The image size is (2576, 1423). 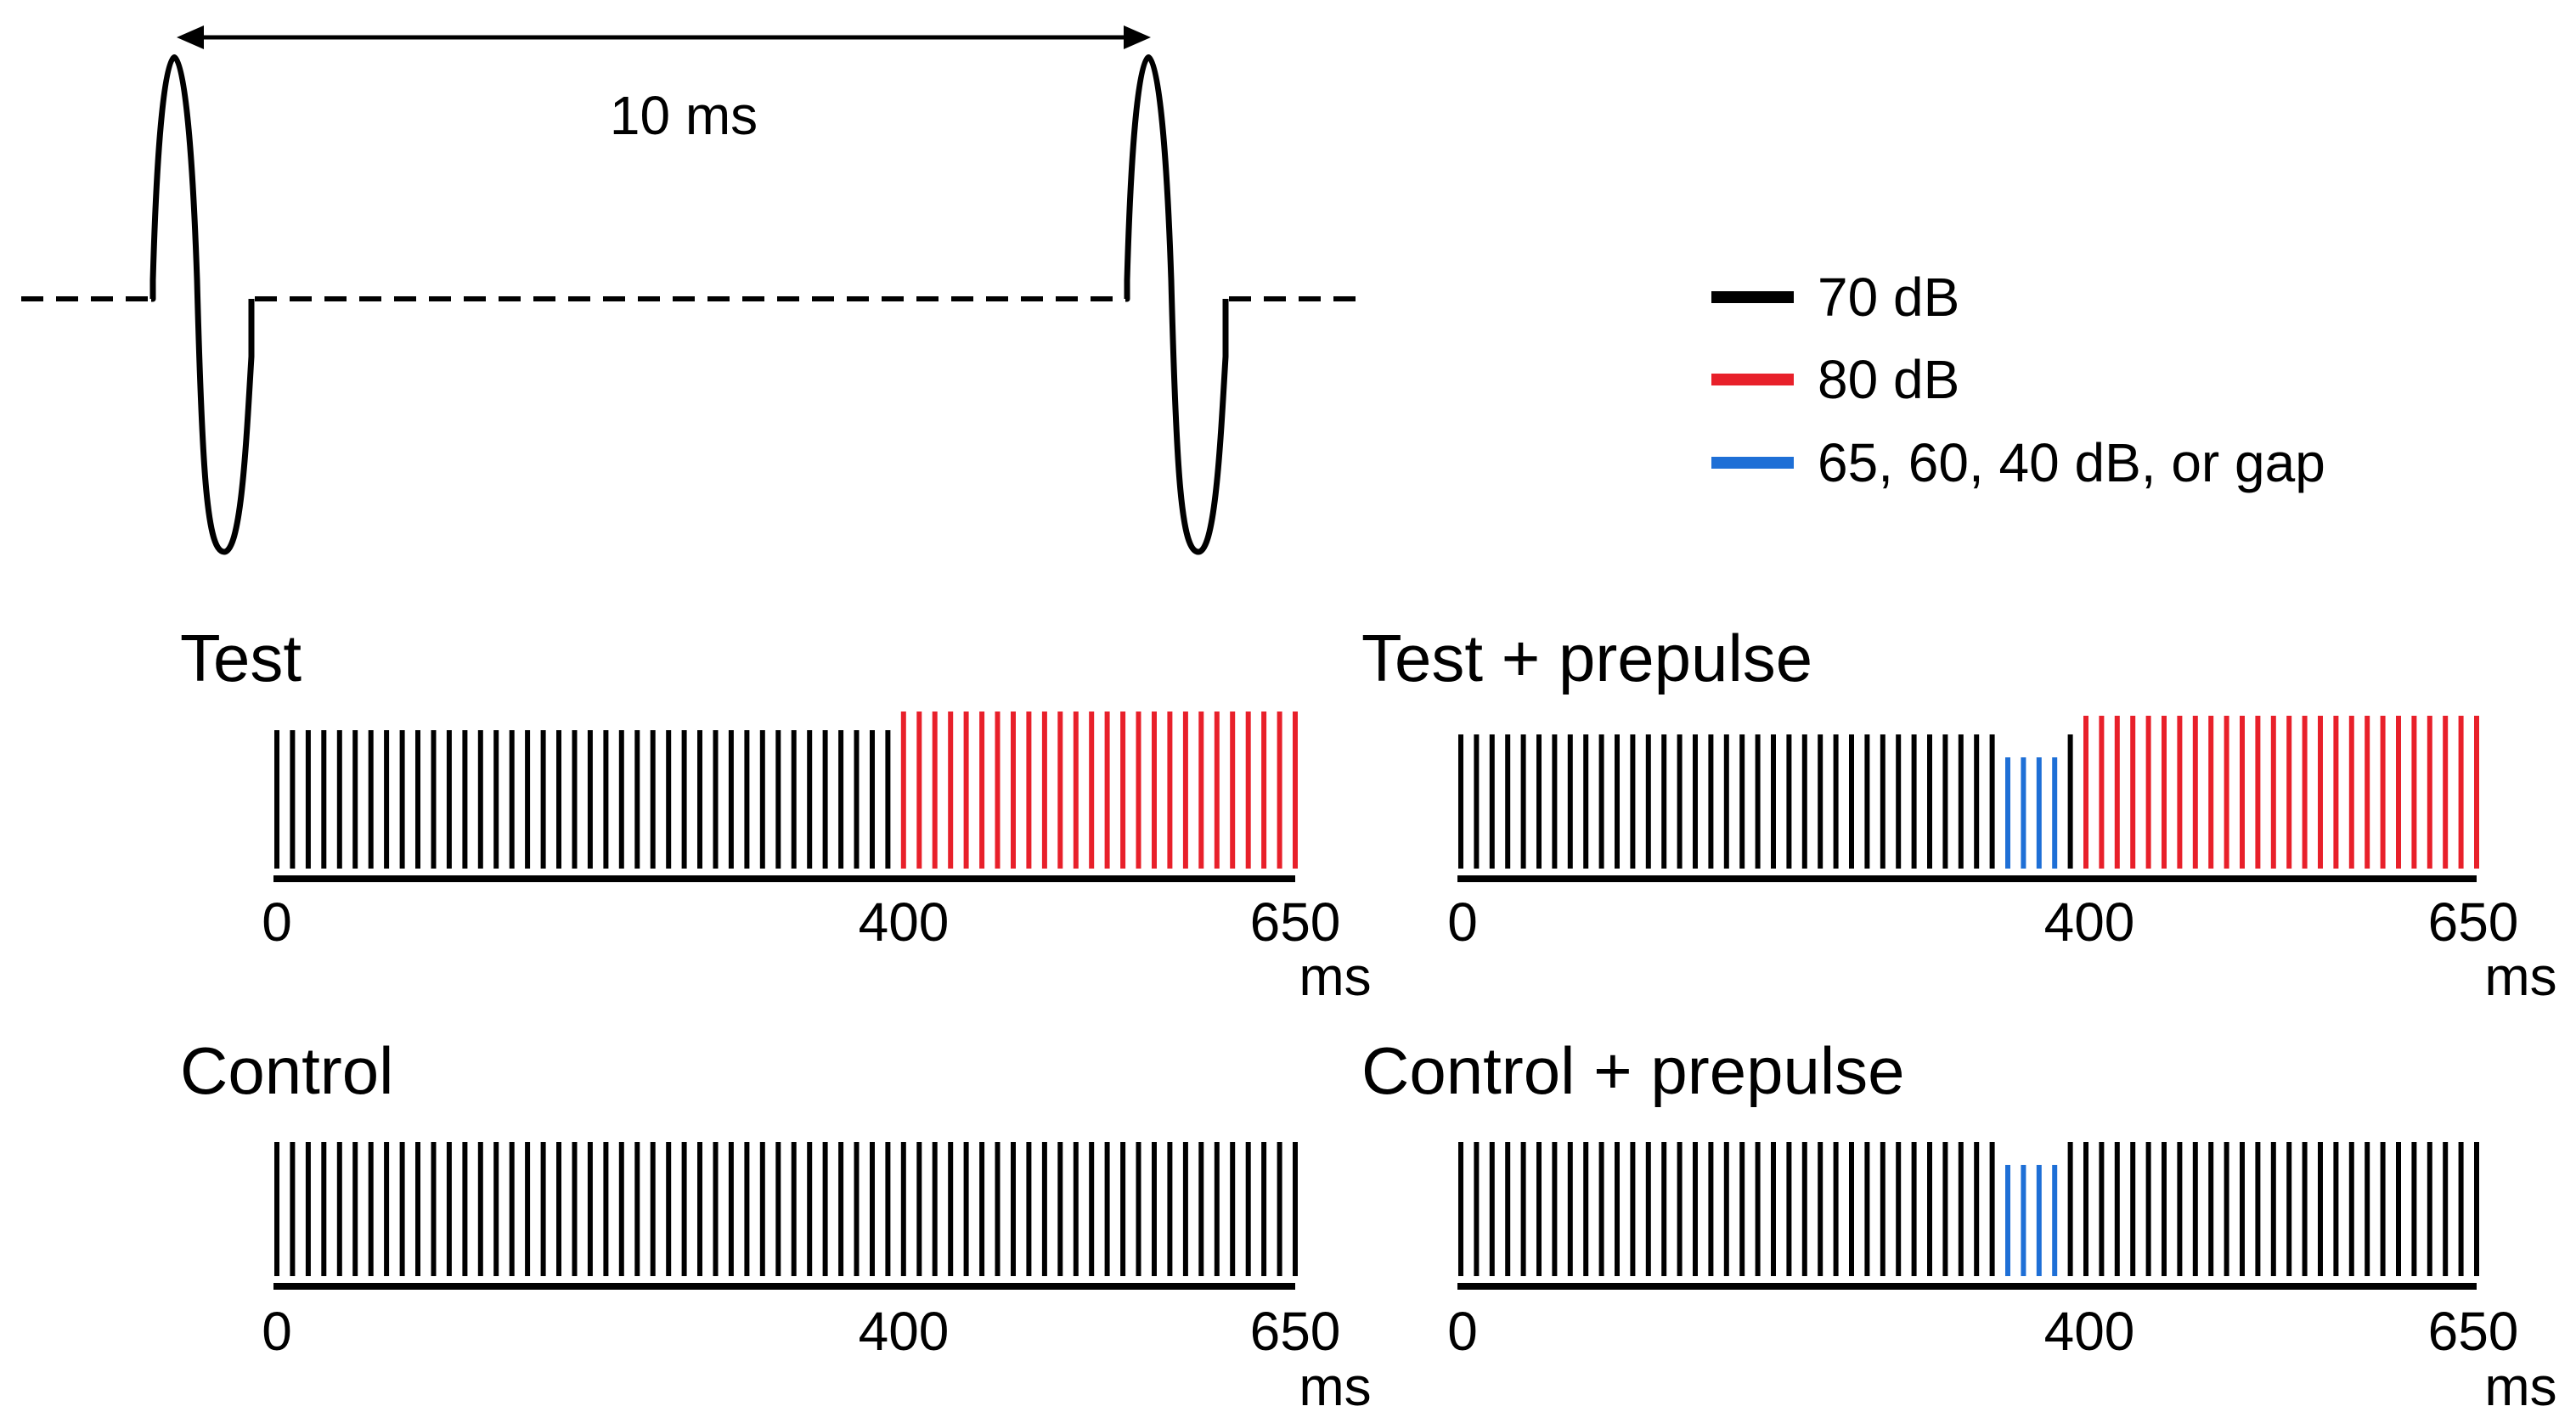 What do you see at coordinates (1888, 379) in the screenshot?
I see `legend-label-80db: 80 dB` at bounding box center [1888, 379].